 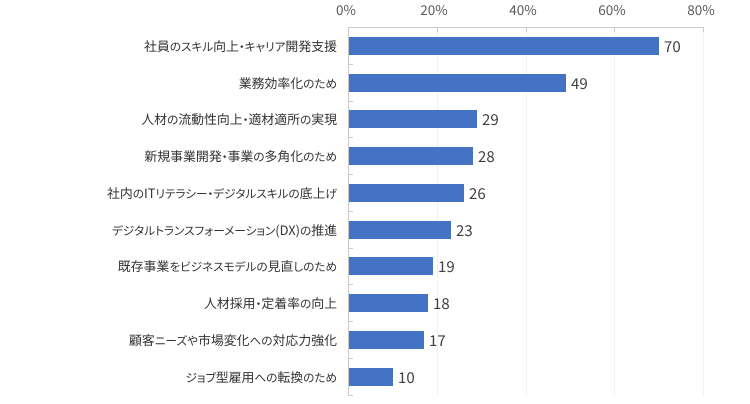 What do you see at coordinates (346, 9) in the screenshot?
I see `x-tick-label: 0%` at bounding box center [346, 9].